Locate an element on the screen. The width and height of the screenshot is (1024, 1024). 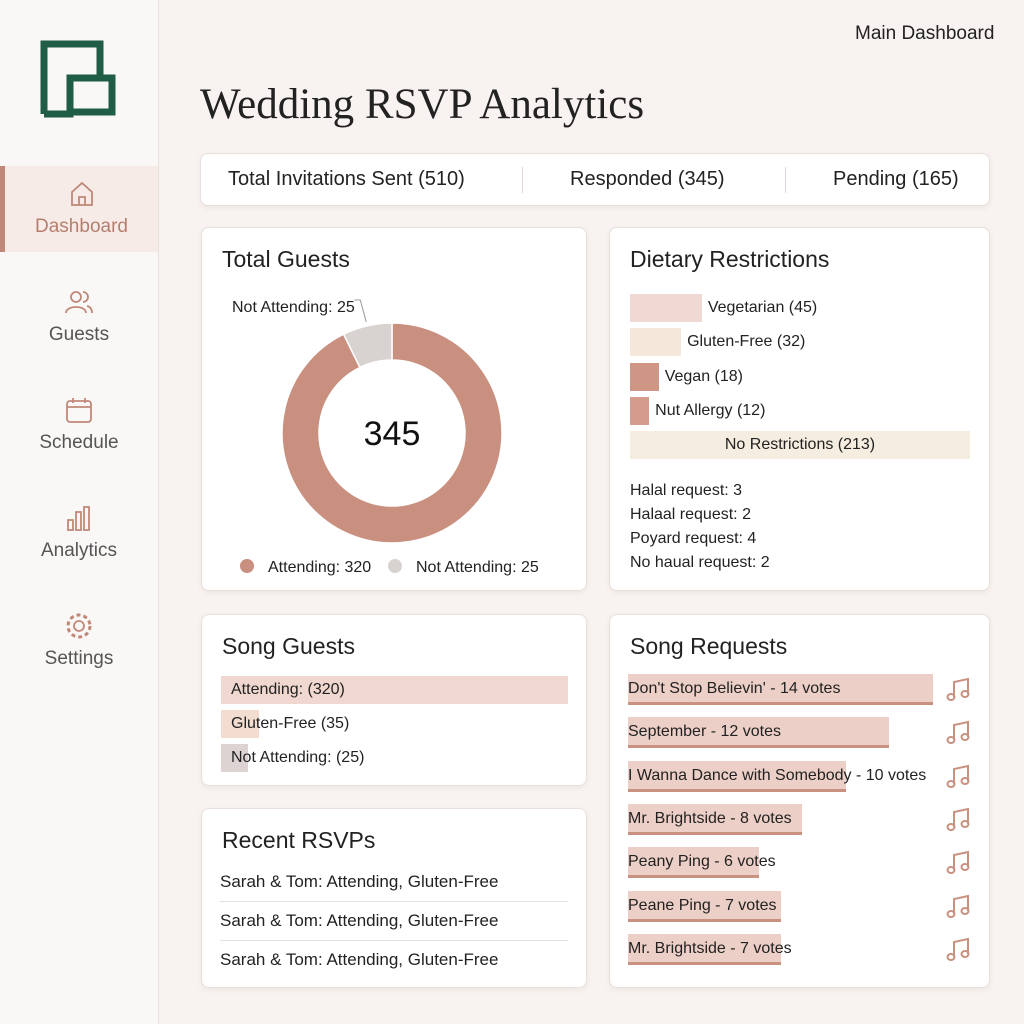
guest-label: Gluten-Free (35) is located at coordinates (290, 723).